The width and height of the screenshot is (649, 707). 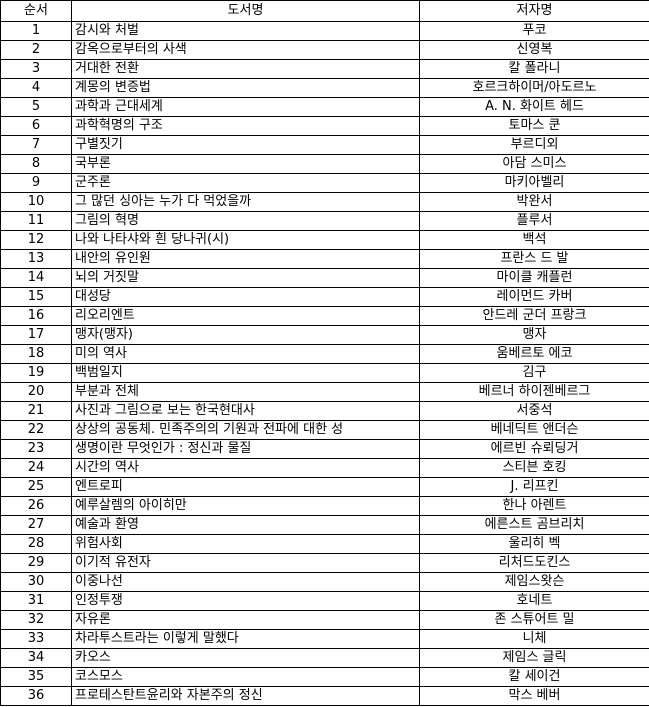 What do you see at coordinates (245, 164) in the screenshot?
I see `title-cell: 국부론` at bounding box center [245, 164].